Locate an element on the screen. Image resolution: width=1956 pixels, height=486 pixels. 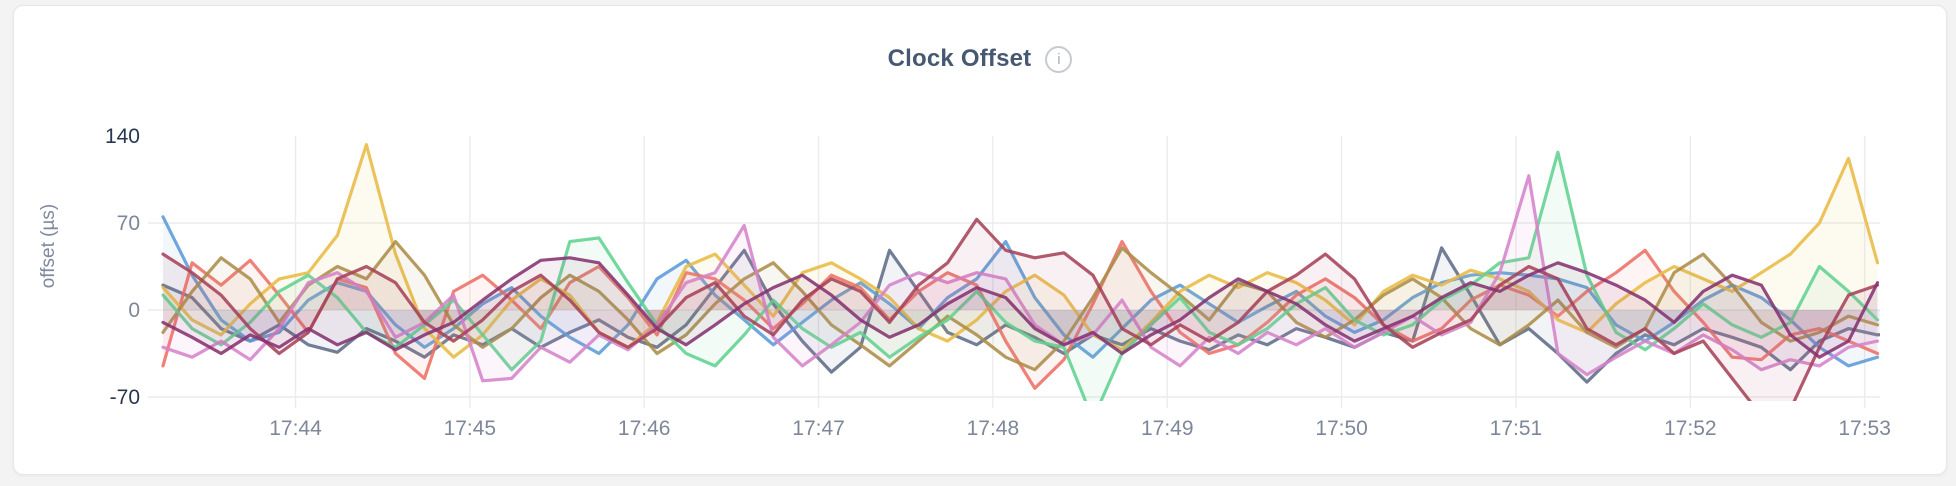
x-tick-label: 17:47 is located at coordinates (818, 428).